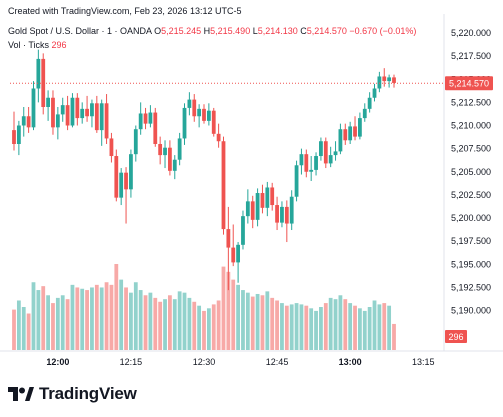 The height and width of the screenshot is (417, 503). I want to click on last-volume-label: 296, so click(455, 337).